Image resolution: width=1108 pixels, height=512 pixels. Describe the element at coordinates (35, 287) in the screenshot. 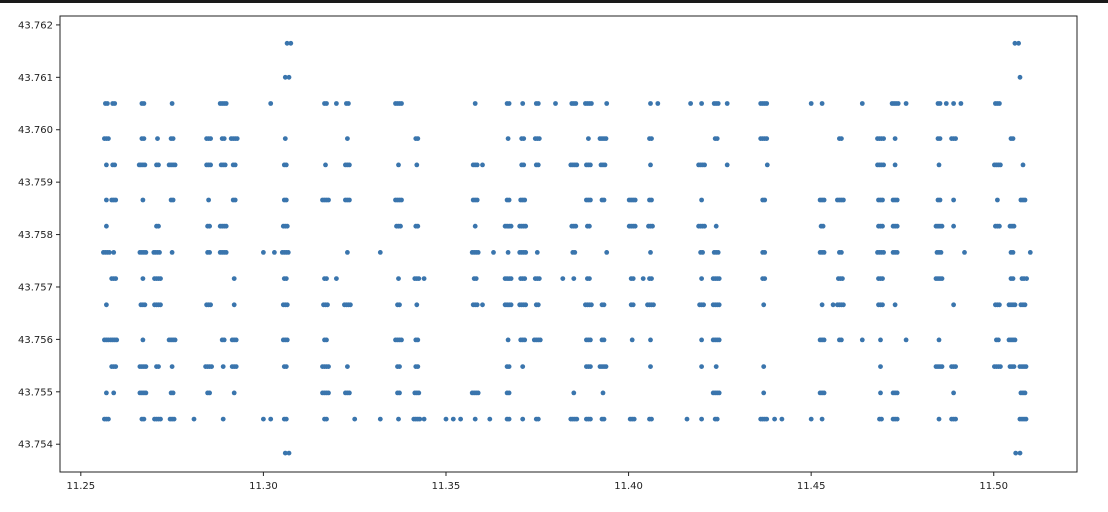

I see `y-tick-label: 43.757` at that location.